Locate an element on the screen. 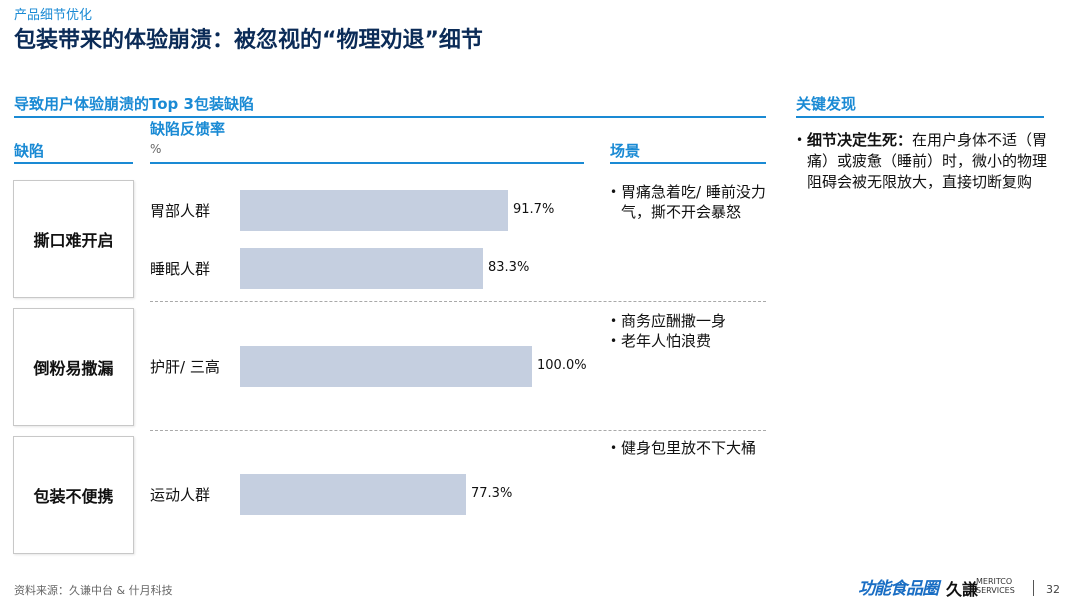  company-logo-en-line1: MERITCO is located at coordinates (994, 581).